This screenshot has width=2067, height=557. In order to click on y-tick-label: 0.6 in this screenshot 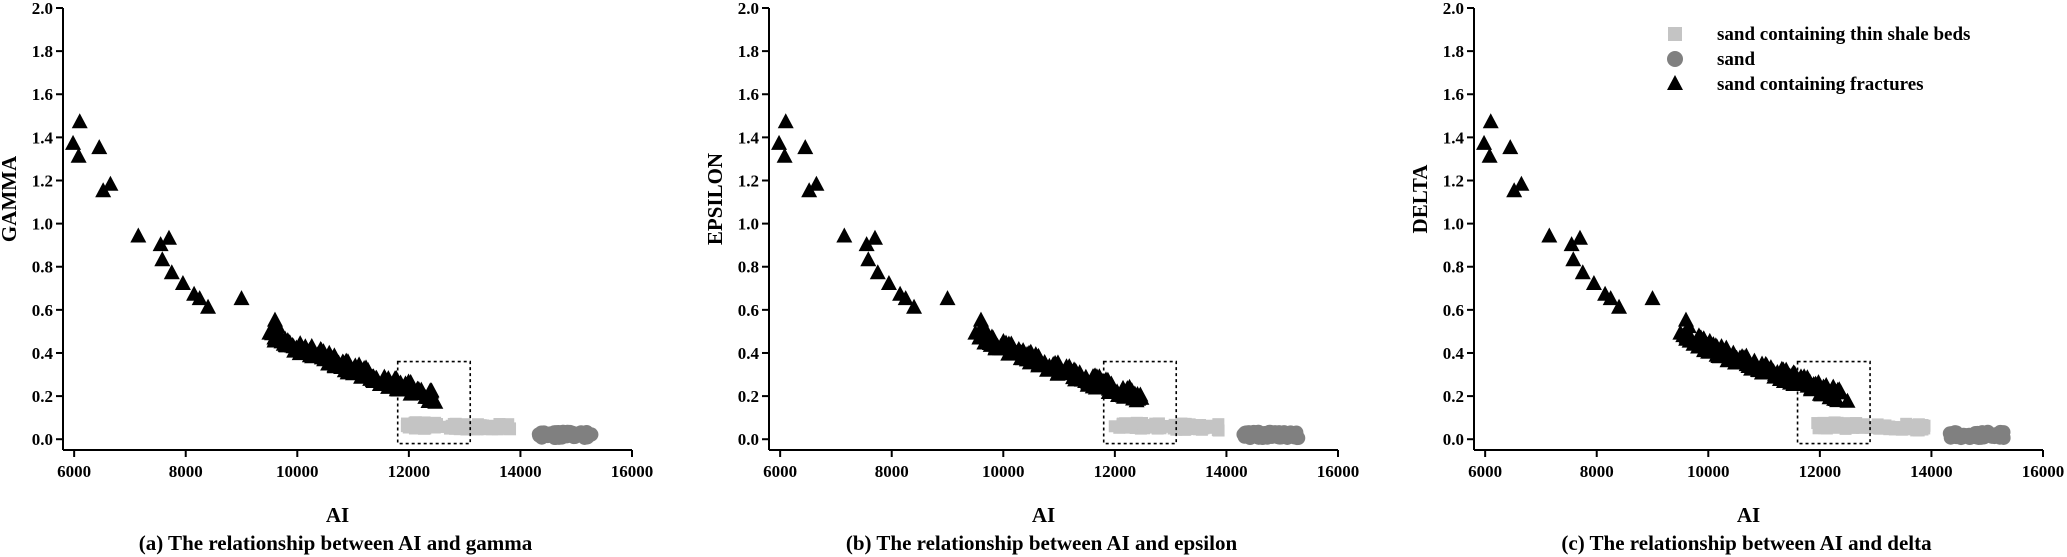, I will do `click(42, 310)`.